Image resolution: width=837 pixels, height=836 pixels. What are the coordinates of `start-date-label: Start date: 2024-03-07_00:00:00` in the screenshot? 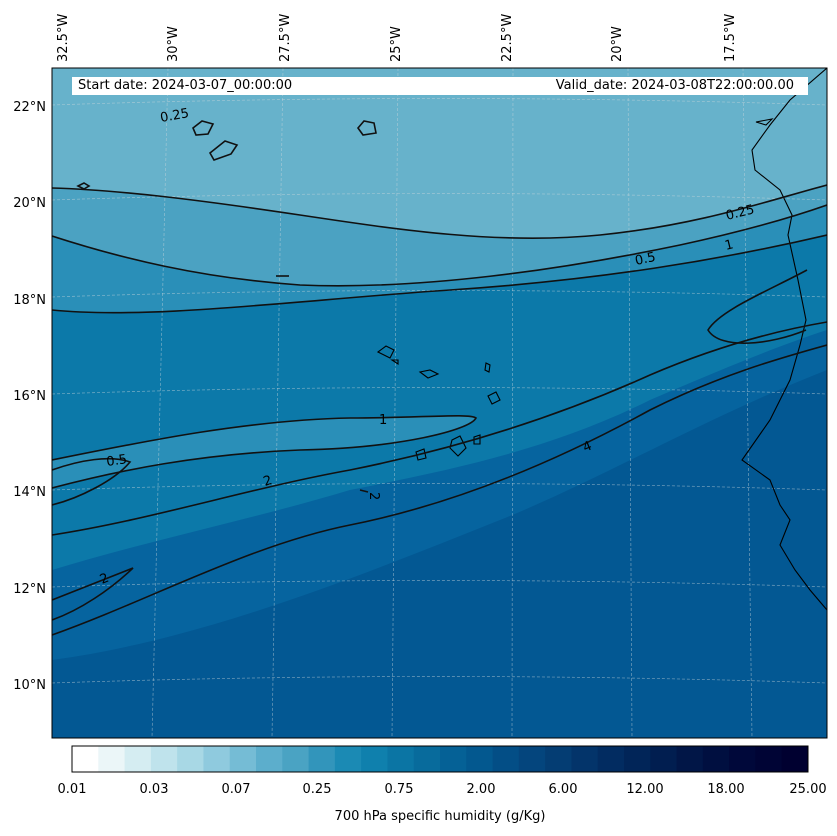 It's located at (440, 86).